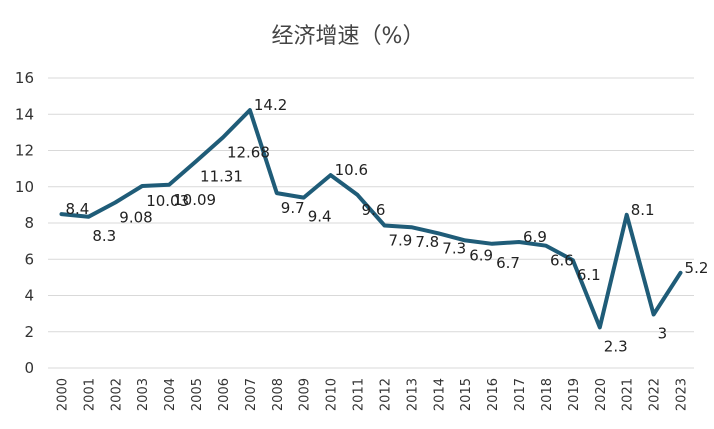 This screenshot has height=429, width=714. What do you see at coordinates (547, 394) in the screenshot?
I see `x-tick-label: 2018` at bounding box center [547, 394].